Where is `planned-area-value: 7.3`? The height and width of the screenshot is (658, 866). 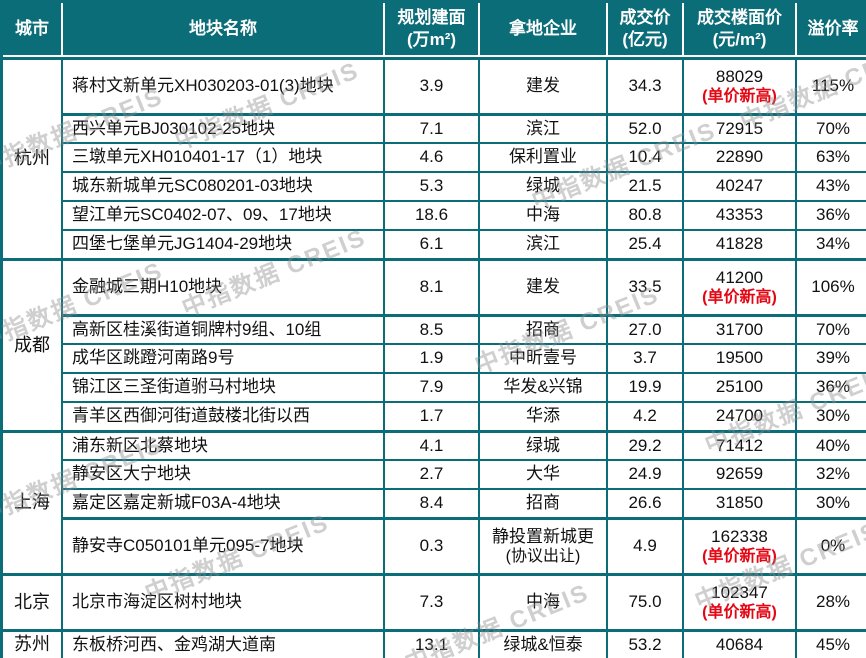
planned-area-value: 7.3 is located at coordinates (431, 602).